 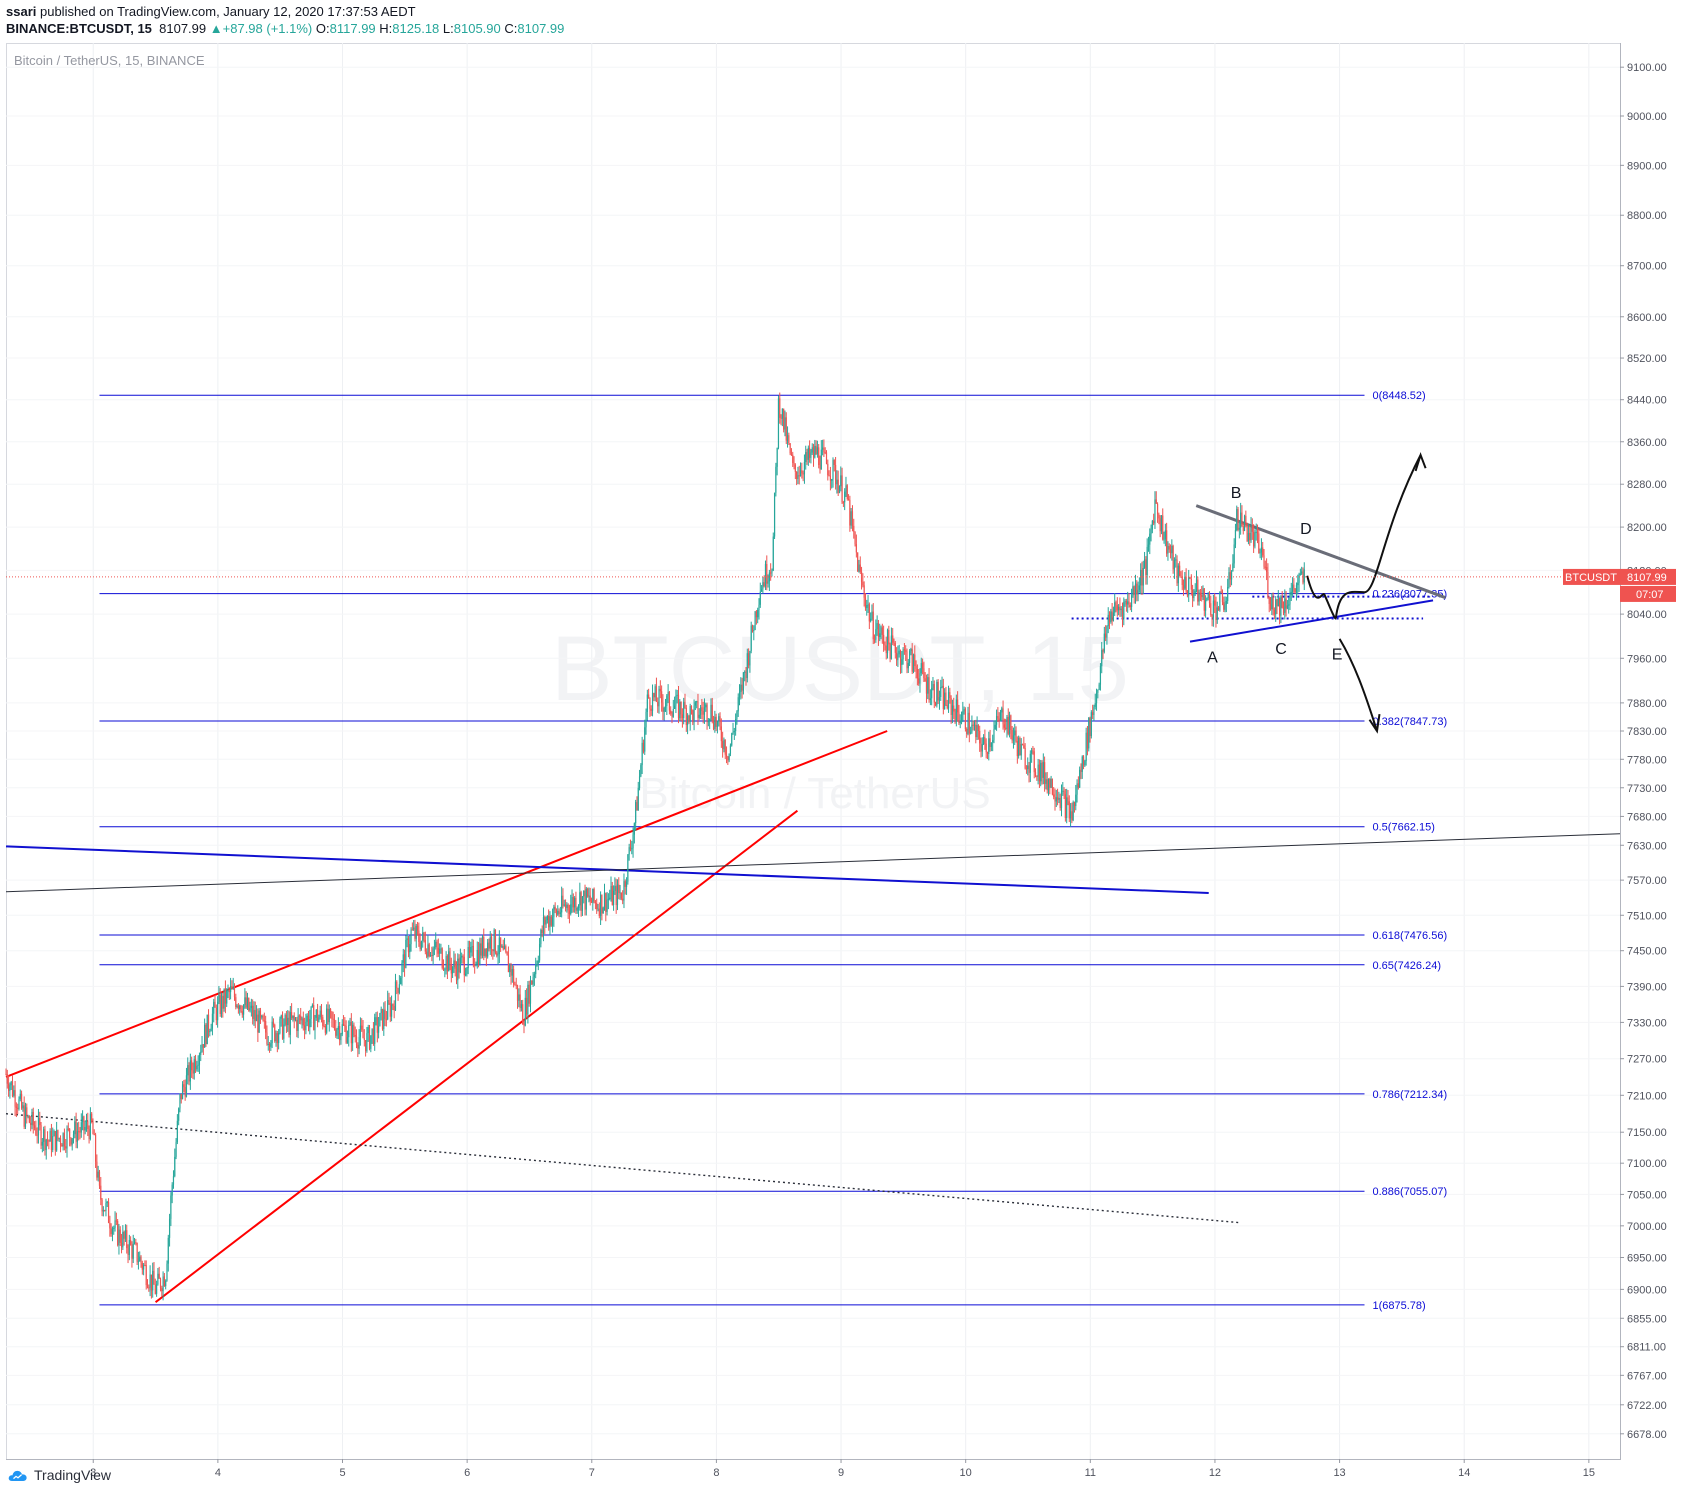 I want to click on tradingview-logo: TradingView, so click(x=59, y=1475).